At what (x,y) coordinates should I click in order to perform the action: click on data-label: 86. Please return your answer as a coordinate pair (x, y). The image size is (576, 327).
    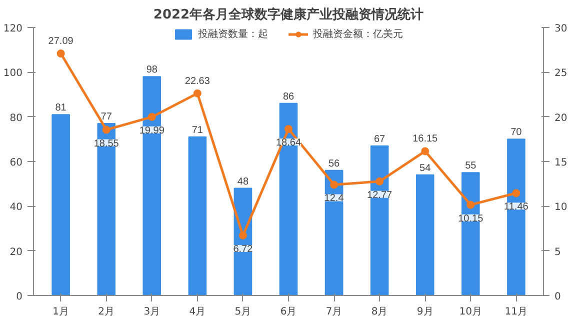
    Looking at the image, I should click on (288, 96).